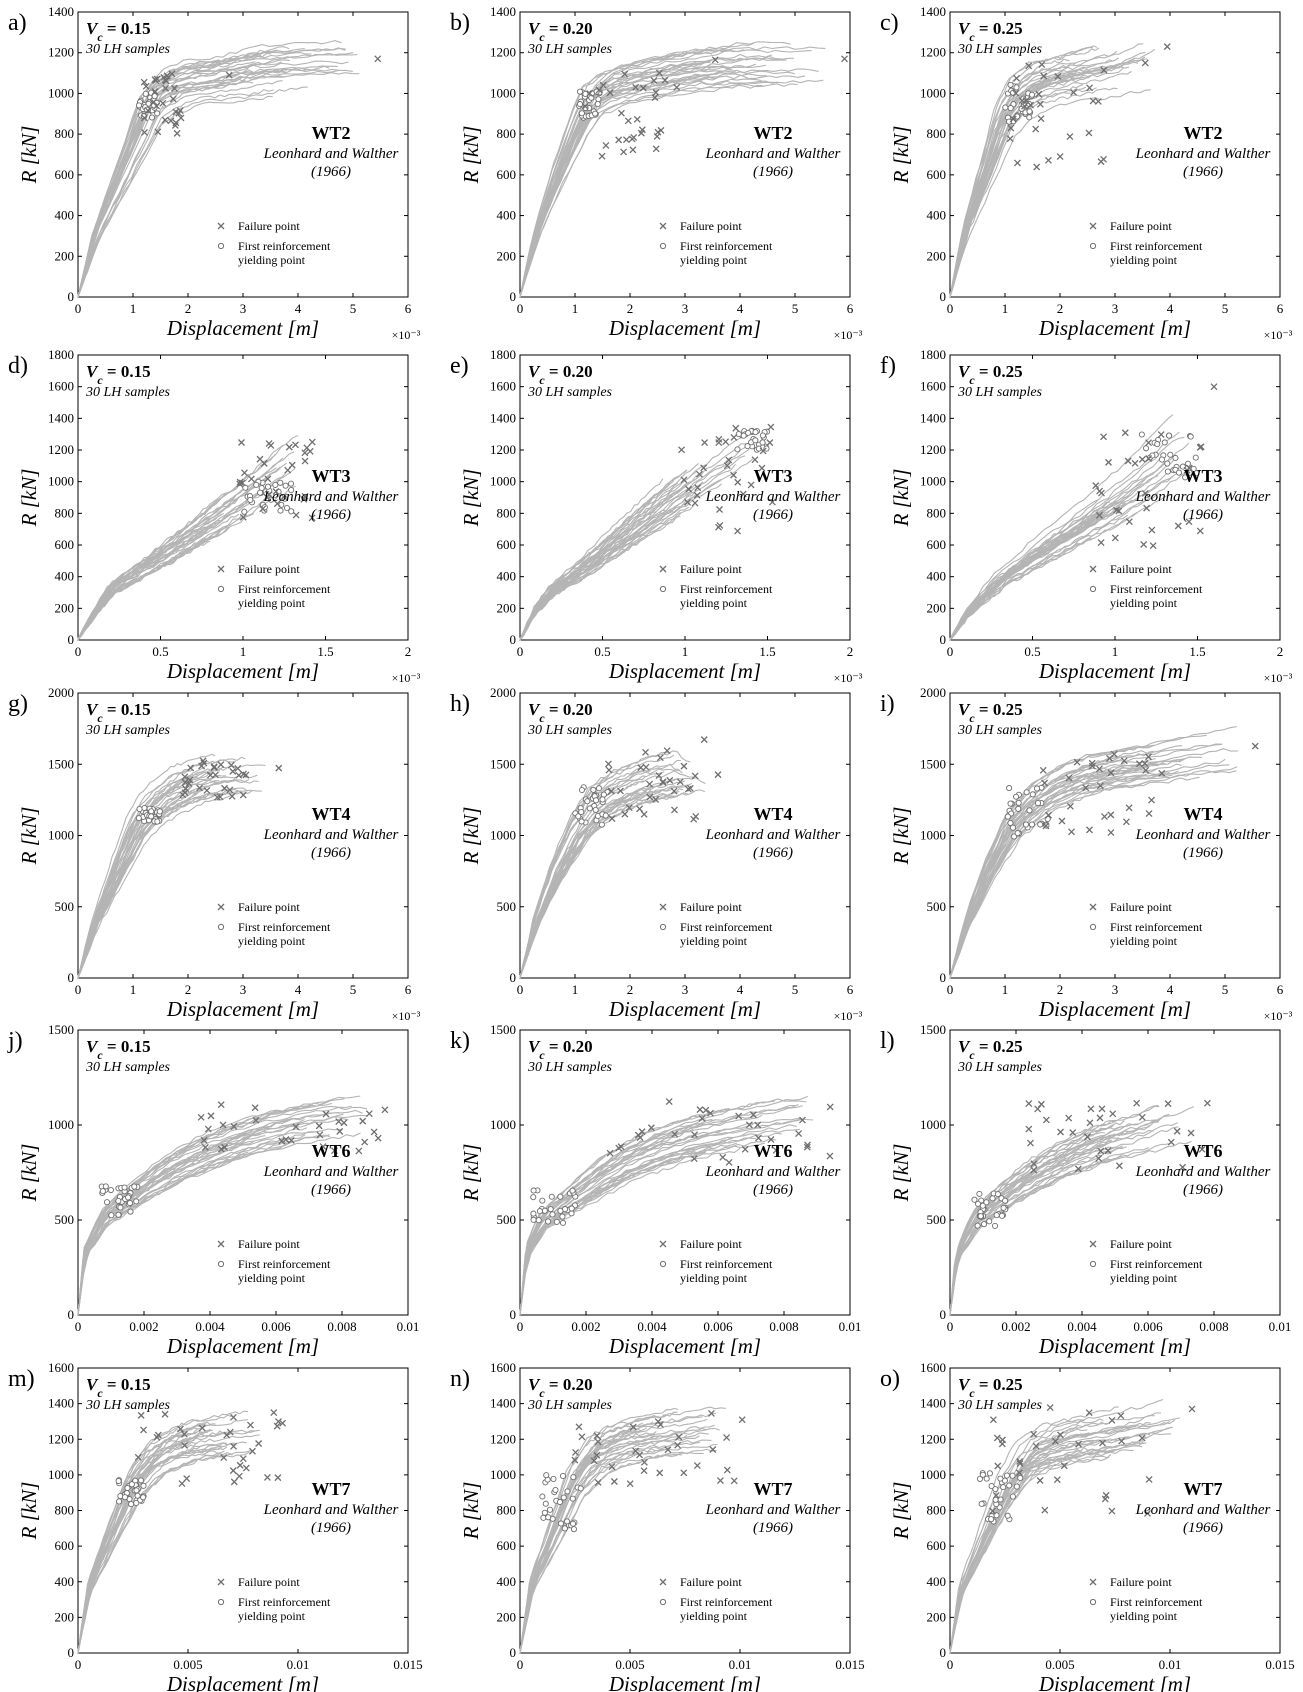 This screenshot has height=1692, width=1303. What do you see at coordinates (507, 1581) in the screenshot?
I see `y-tick-label: 400` at bounding box center [507, 1581].